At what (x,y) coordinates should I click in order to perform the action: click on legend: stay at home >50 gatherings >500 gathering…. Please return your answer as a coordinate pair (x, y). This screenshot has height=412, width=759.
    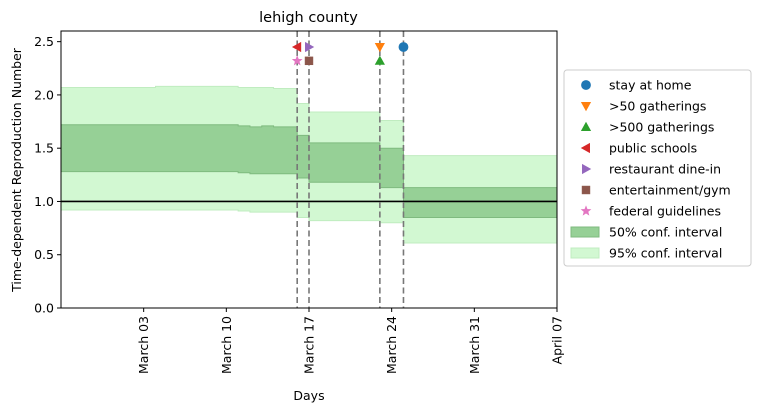
    Looking at the image, I should click on (657, 168).